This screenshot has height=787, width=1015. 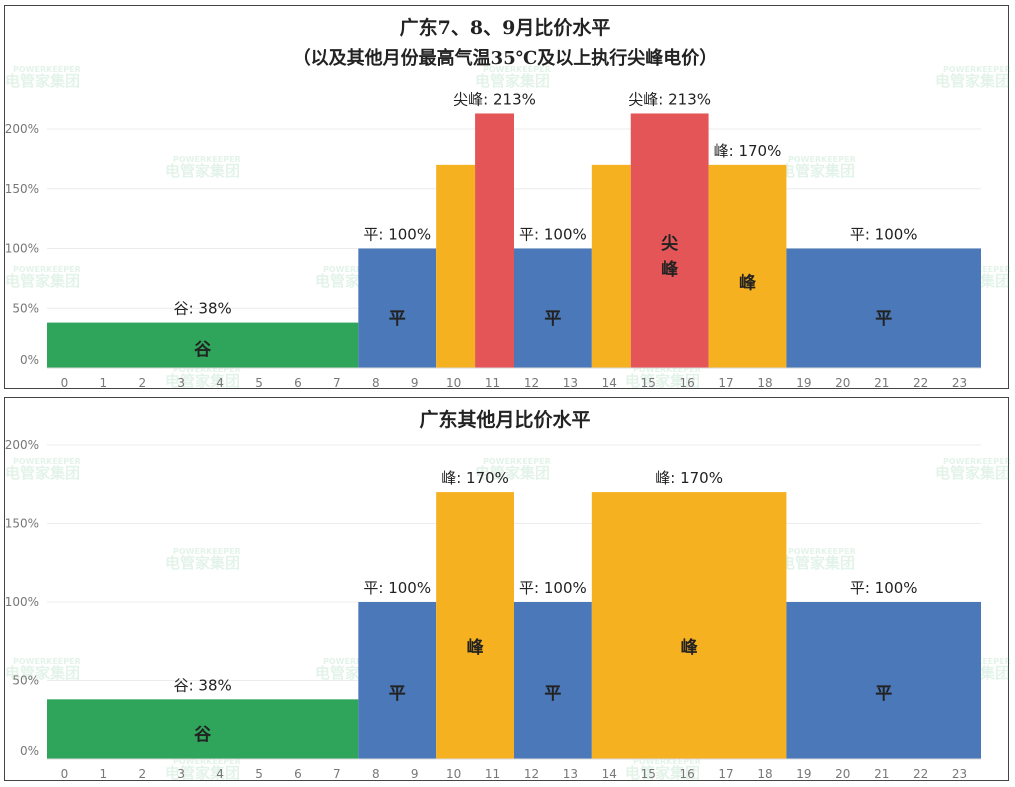 What do you see at coordinates (504, 419) in the screenshot?
I see `chart-title: 广东其他月比价水平` at bounding box center [504, 419].